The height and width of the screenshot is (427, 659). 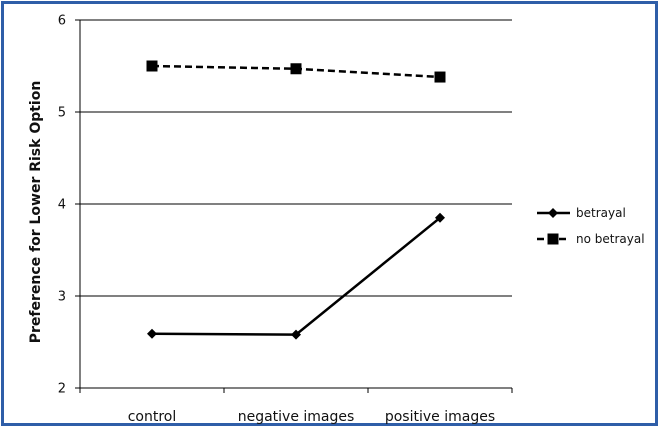 What do you see at coordinates (62, 297) in the screenshot?
I see `y-tick-label: 3` at bounding box center [62, 297].